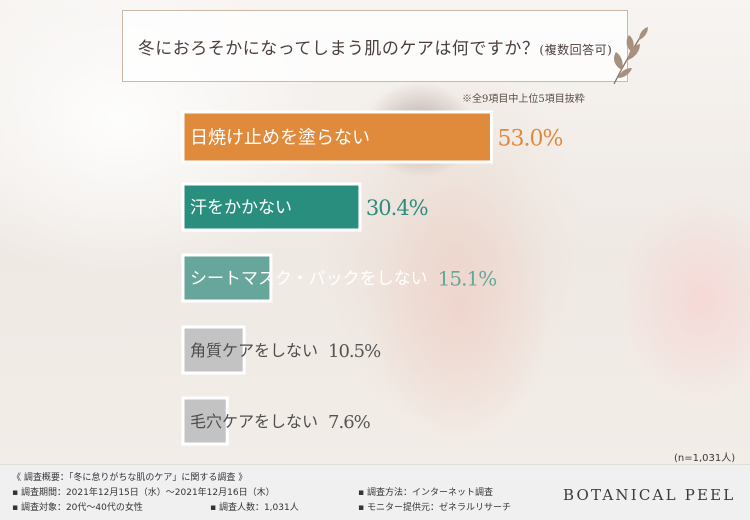 This screenshot has height=520, width=750. Describe the element at coordinates (254, 508) in the screenshot. I see `survey-count: ▪ 調査人数：1,031人` at that location.